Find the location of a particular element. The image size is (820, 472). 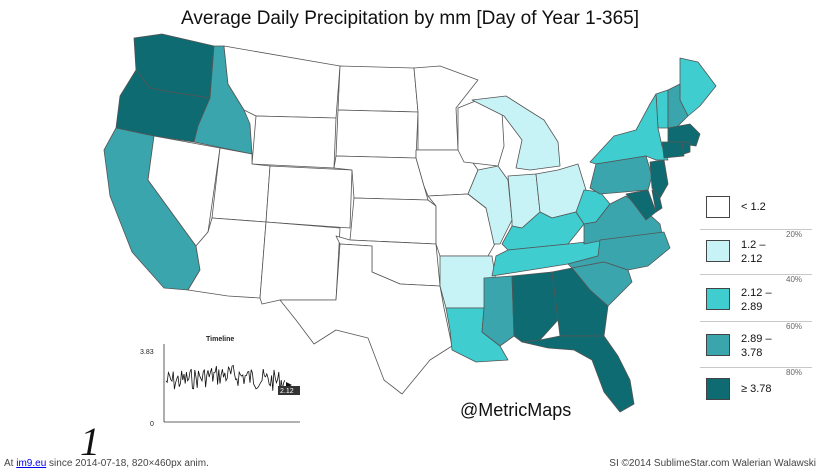

footer-suffix: since 2014-07-18, 820×460px anim. is located at coordinates (129, 463).